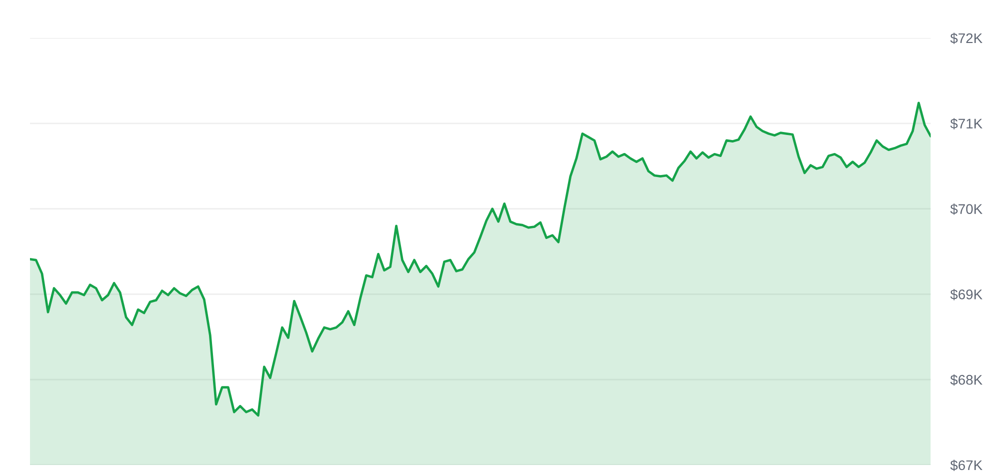 The width and height of the screenshot is (985, 475). What do you see at coordinates (966, 294) in the screenshot?
I see `y-tick-label: $69K` at bounding box center [966, 294].